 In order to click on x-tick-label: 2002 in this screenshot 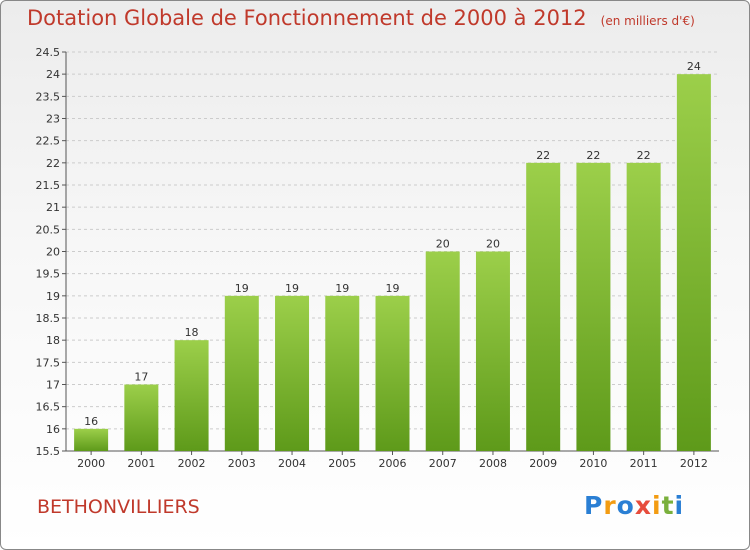, I will do `click(192, 463)`.